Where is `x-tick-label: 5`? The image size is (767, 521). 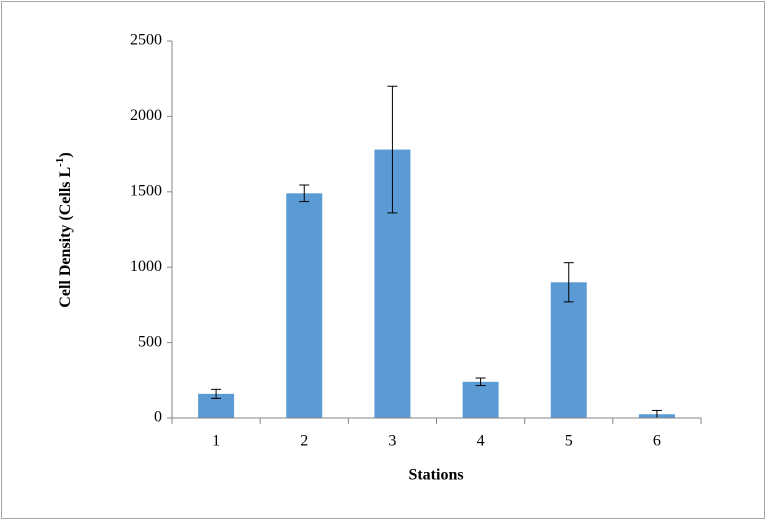 x-tick-label: 5 is located at coordinates (569, 441).